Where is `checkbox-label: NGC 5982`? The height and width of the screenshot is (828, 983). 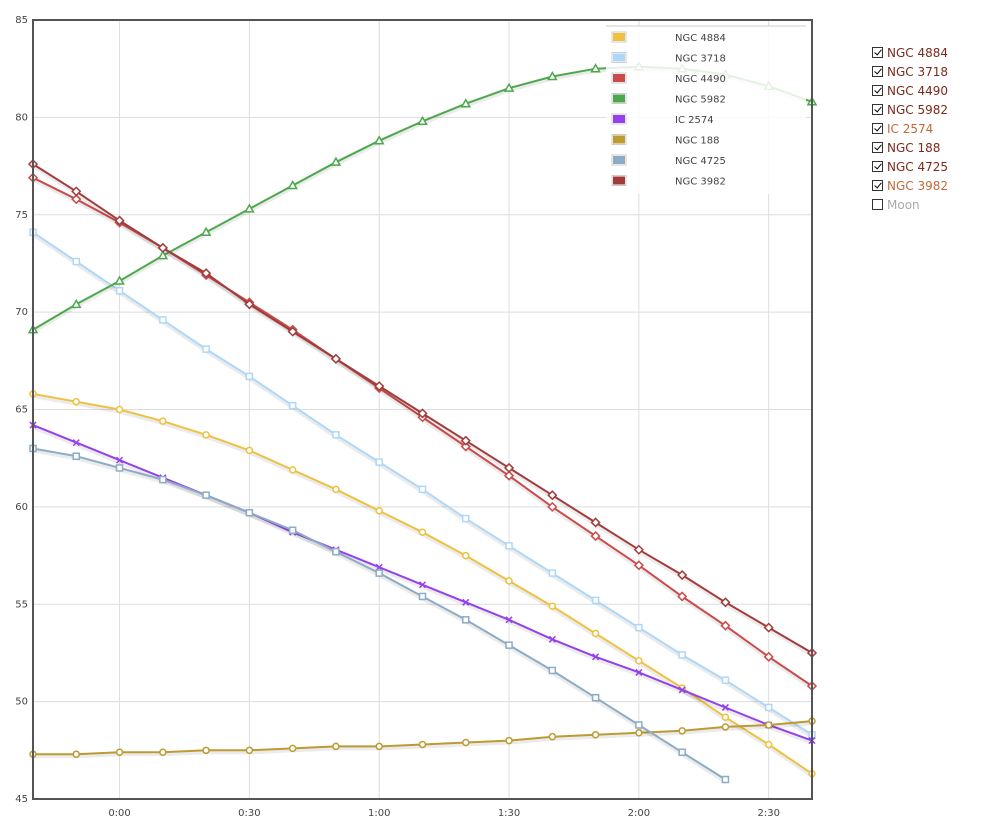 checkbox-label: NGC 5982 is located at coordinates (918, 109).